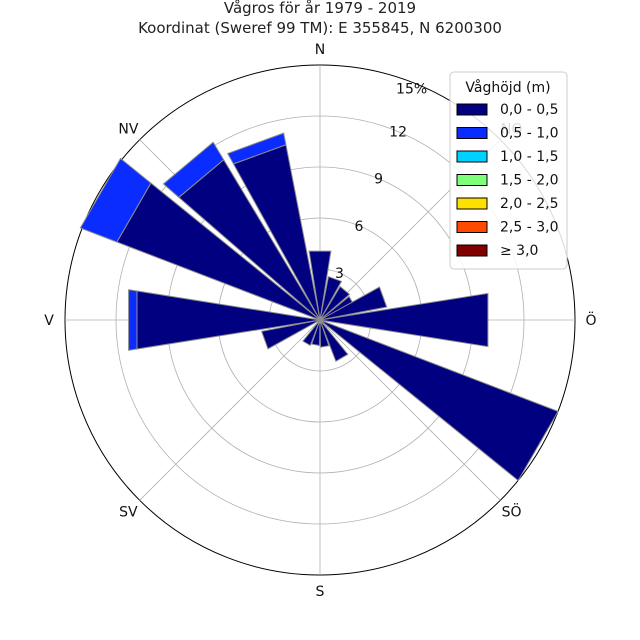  What do you see at coordinates (49, 321) in the screenshot?
I see `direction-label: V` at bounding box center [49, 321].